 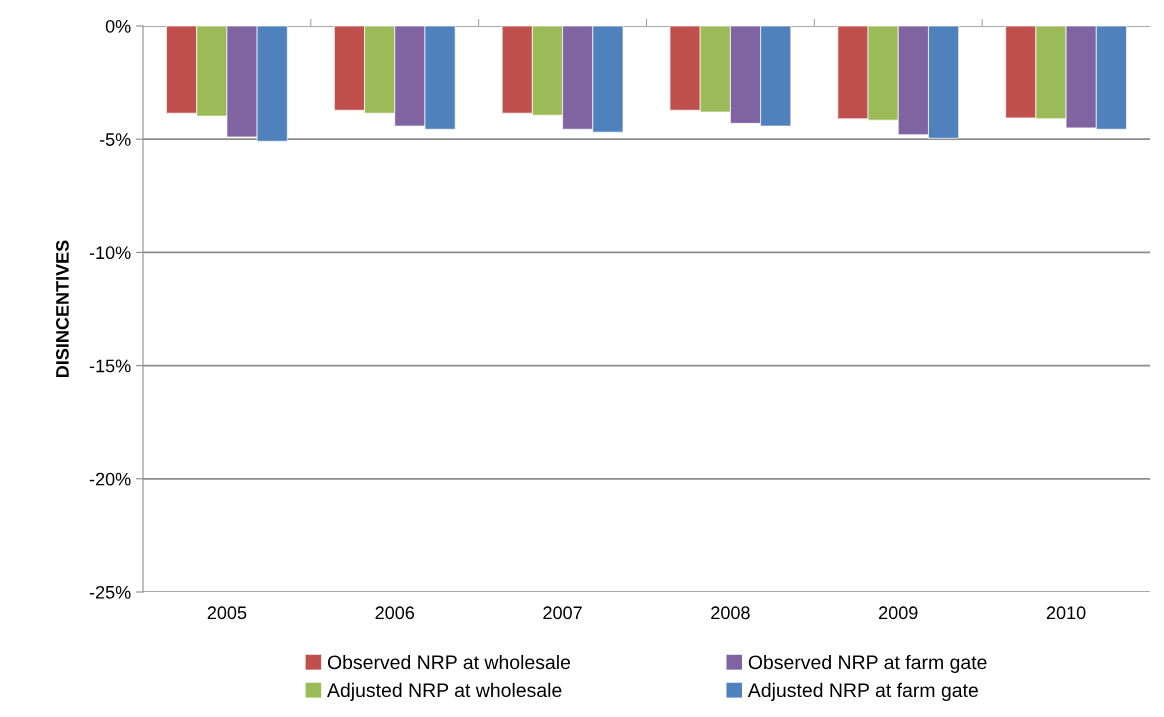 I want to click on legend-label: Observed NRP at wholesale, so click(x=449, y=662).